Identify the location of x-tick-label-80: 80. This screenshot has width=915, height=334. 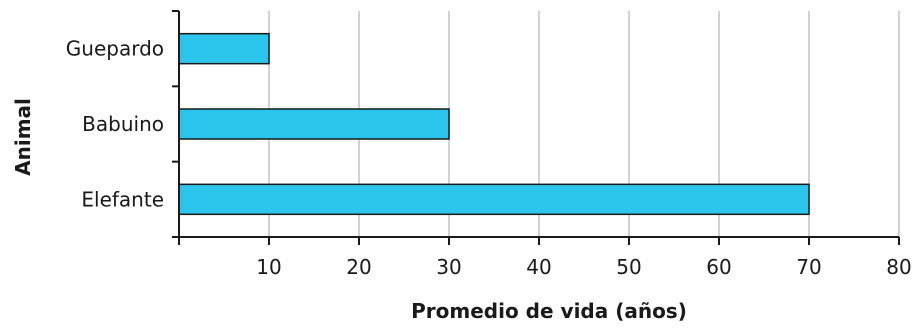
(898, 267).